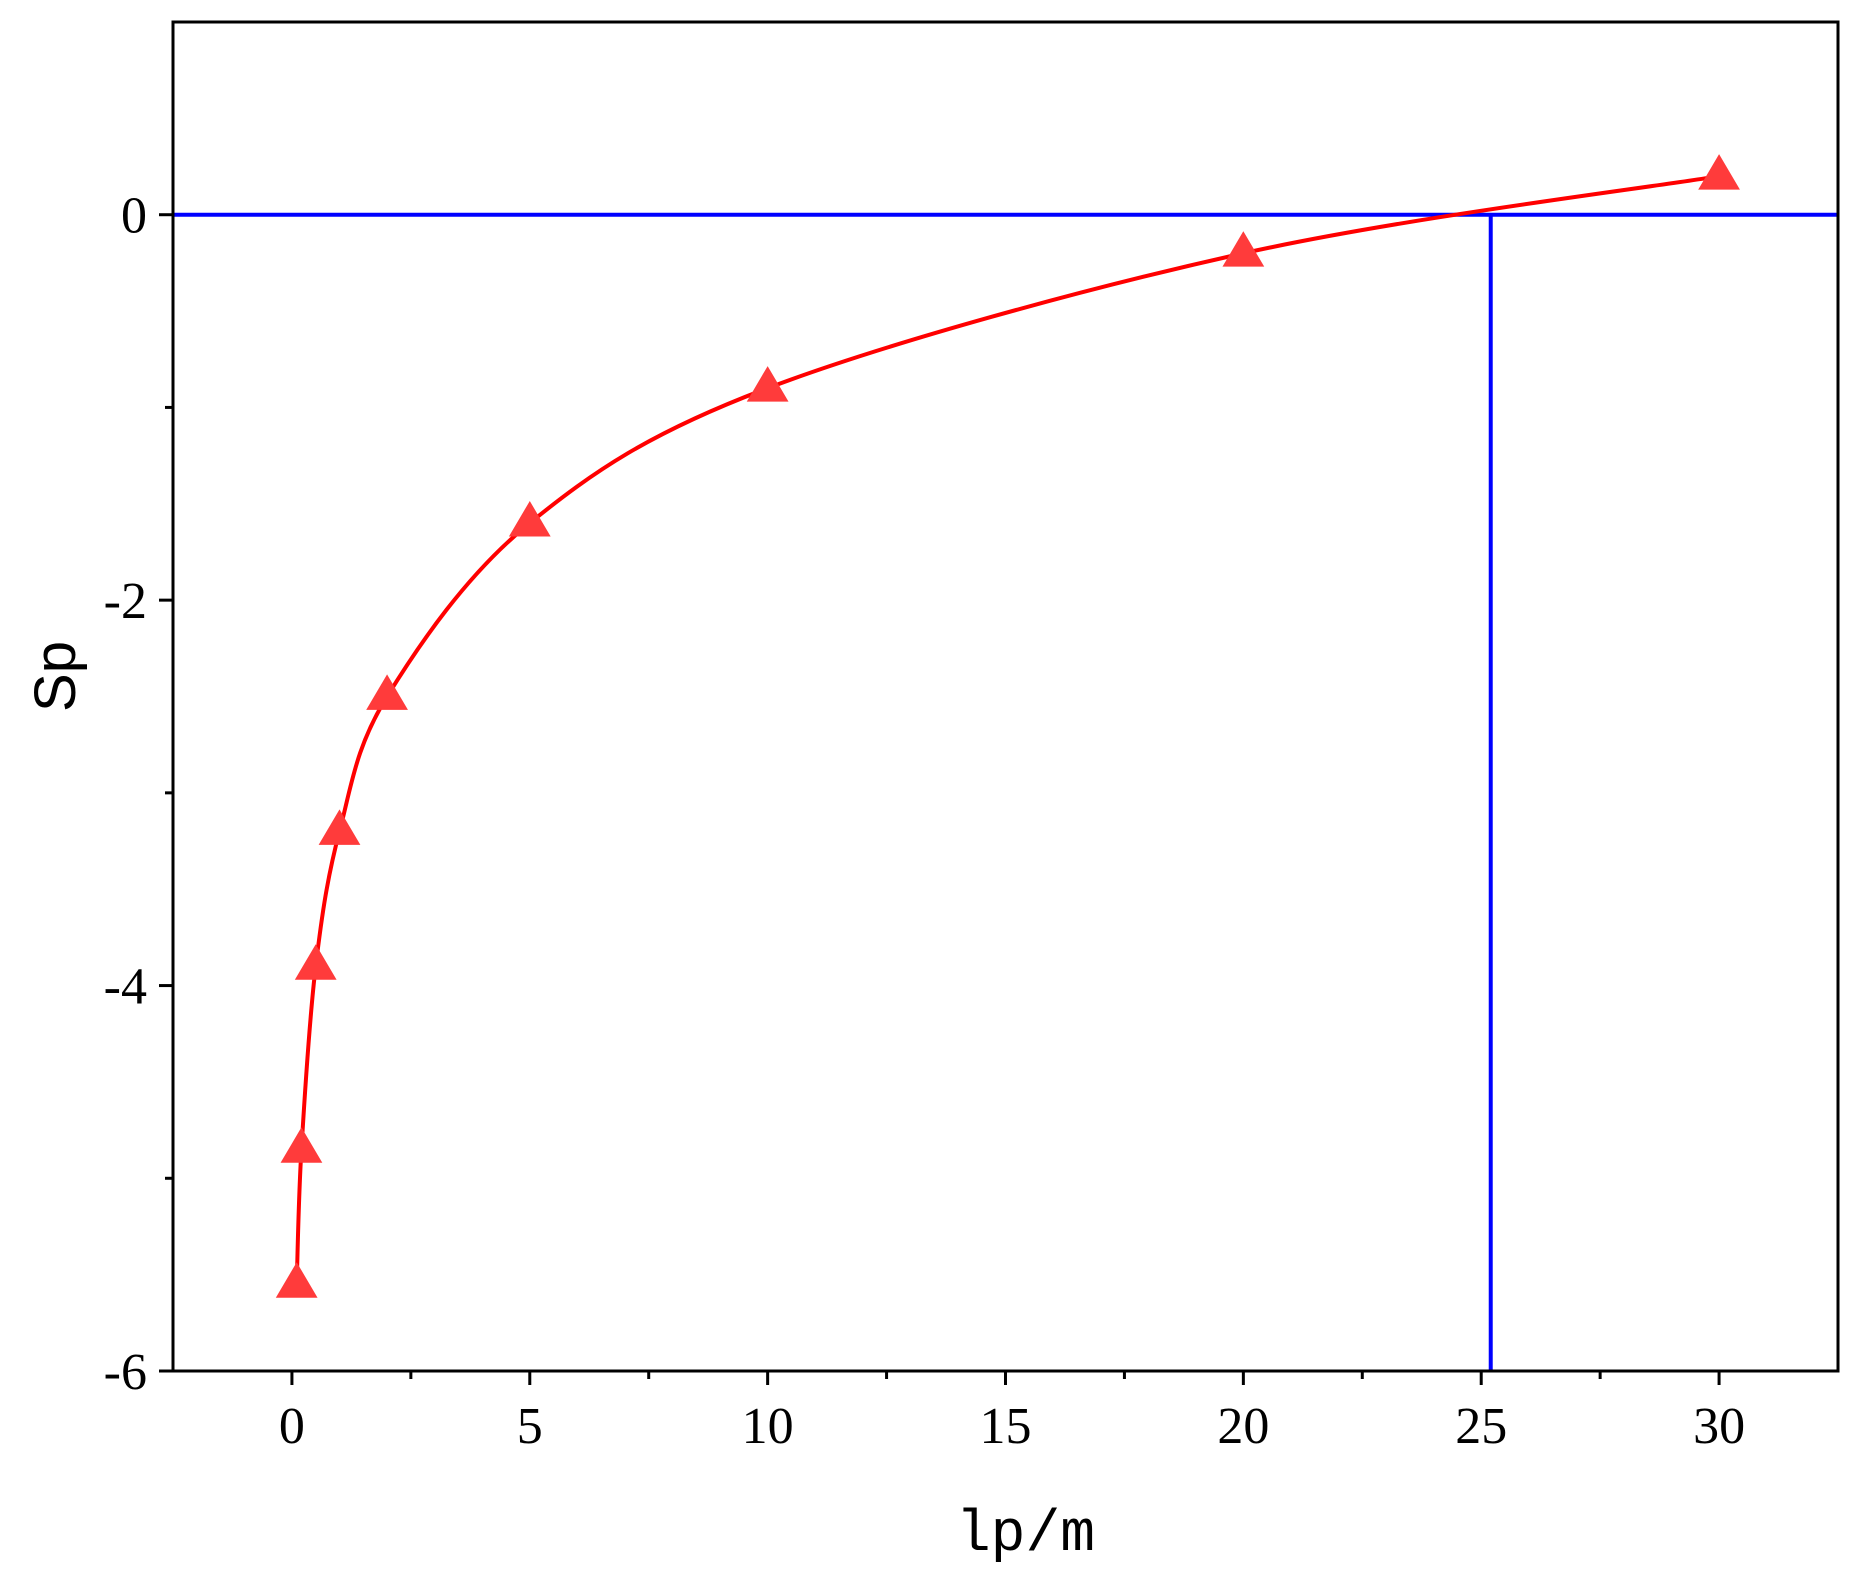 The width and height of the screenshot is (1861, 1582). What do you see at coordinates (1025, 1535) in the screenshot?
I see `x-axis-title: lp/m` at bounding box center [1025, 1535].